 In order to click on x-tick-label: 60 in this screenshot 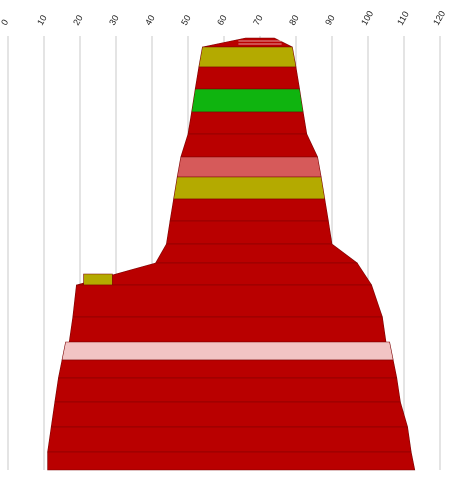, I will do `click(222, 20)`.